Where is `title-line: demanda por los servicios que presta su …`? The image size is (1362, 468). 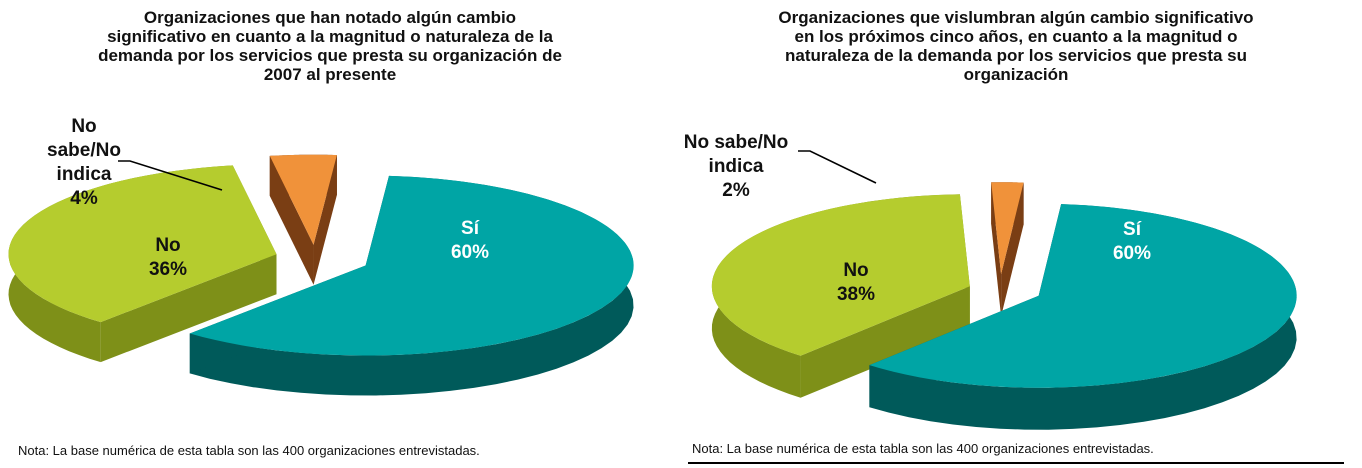 title-line: demanda por los servicios que presta su … is located at coordinates (330, 55).